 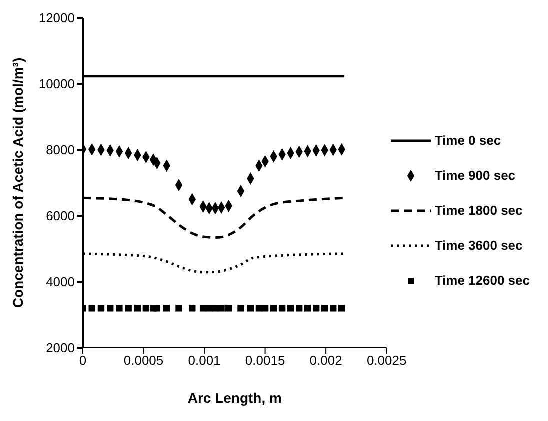 What do you see at coordinates (482, 280) in the screenshot?
I see `legend-label: Time 12600 sec` at bounding box center [482, 280].